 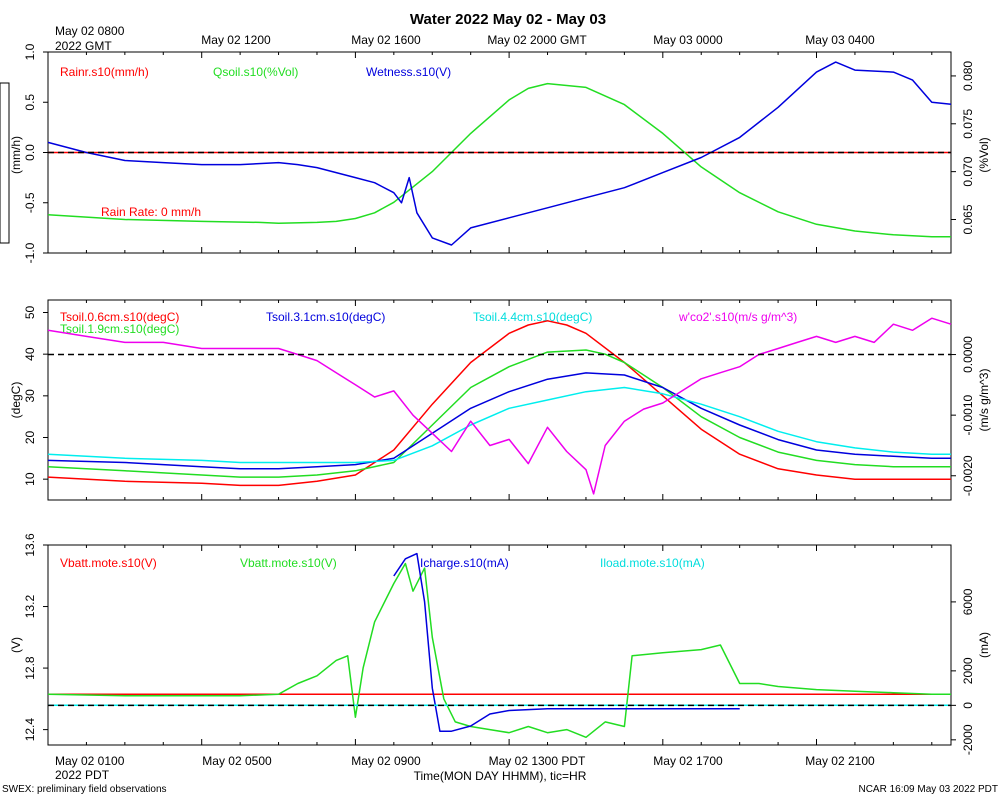 I want to click on x-axis-label: Time(MON DAY HHMM), tic=HR, so click(x=500, y=776).